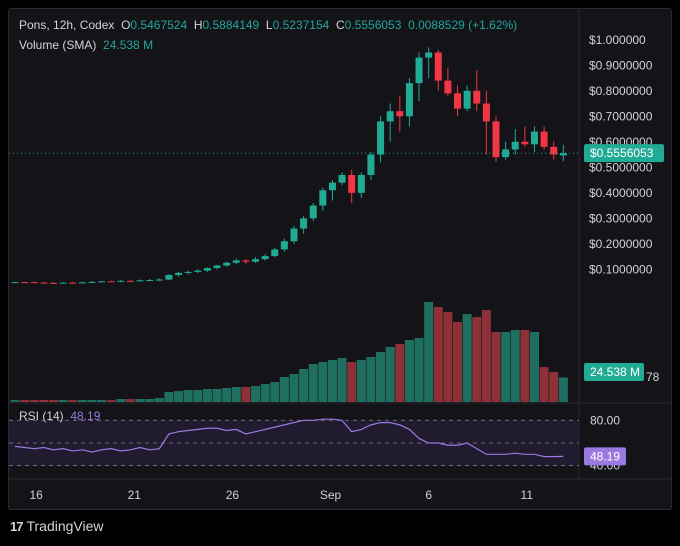 The width and height of the screenshot is (680, 546). Describe the element at coordinates (67, 25) in the screenshot. I see `symbol-label: Pons, 12h, Codex` at that location.